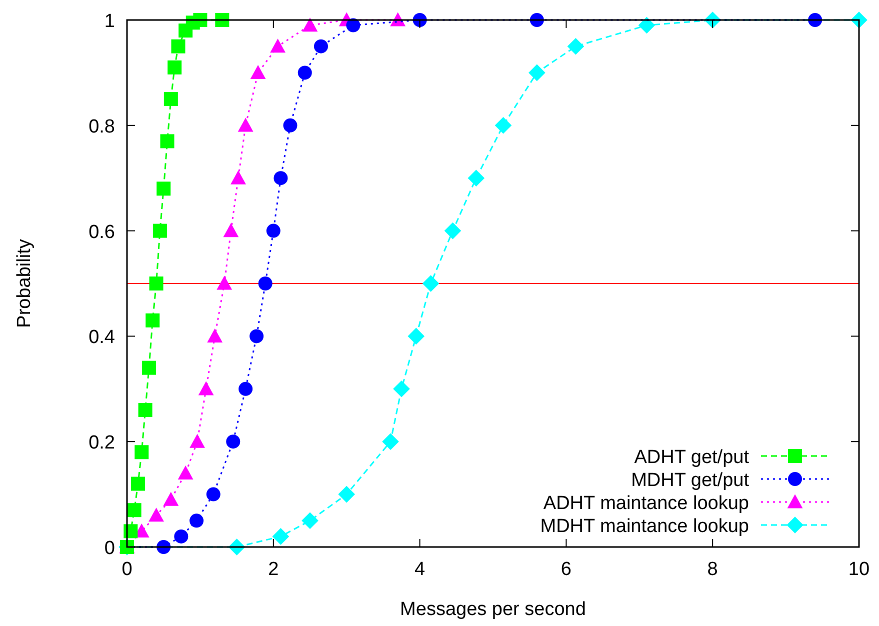 This screenshot has width=879, height=626. What do you see at coordinates (493, 609) in the screenshot?
I see `x-axis-title: Messages per second` at bounding box center [493, 609].